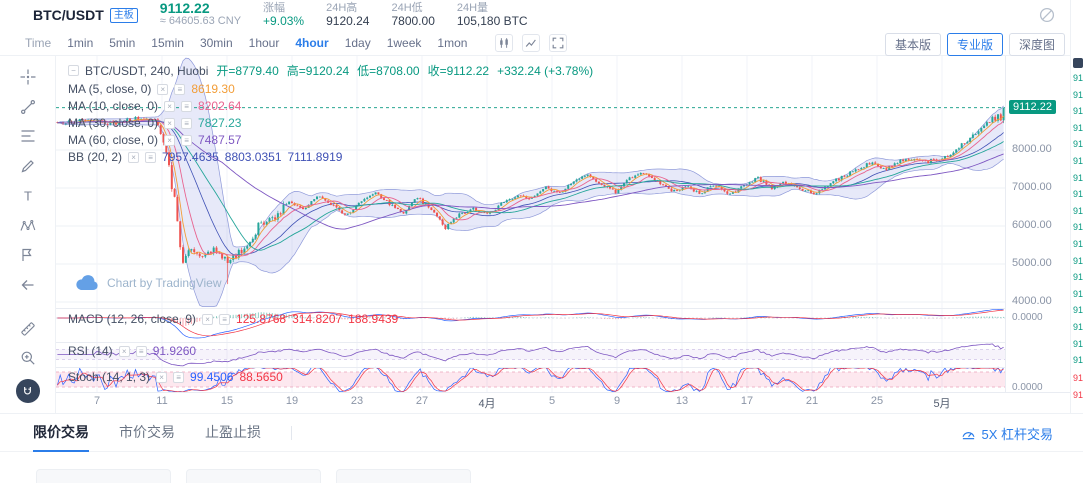 This screenshot has width=1083, height=483. What do you see at coordinates (216, 42) in the screenshot?
I see `interval-30min: 30min` at bounding box center [216, 42].